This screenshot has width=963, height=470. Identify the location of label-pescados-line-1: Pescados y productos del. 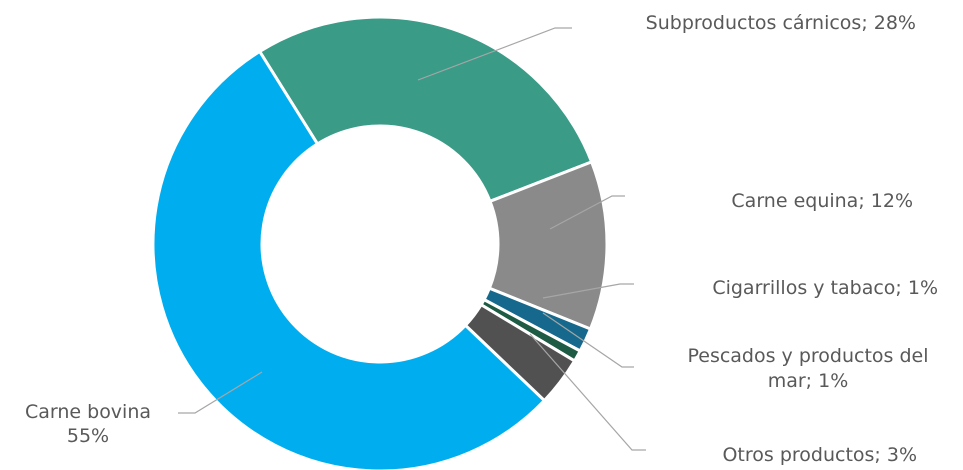
(807, 356).